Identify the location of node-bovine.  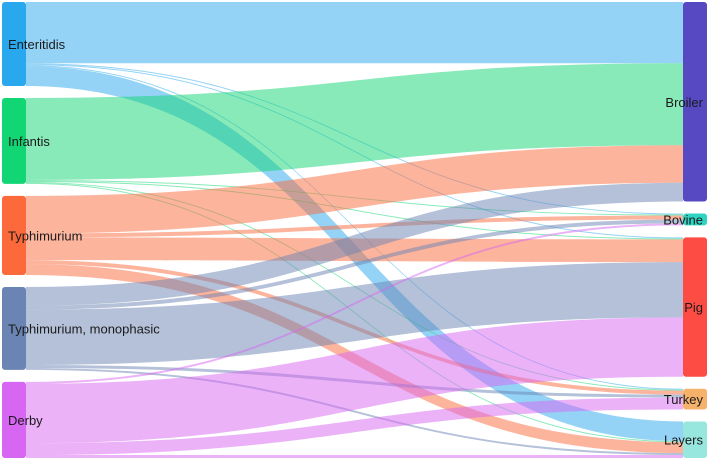
(695, 219).